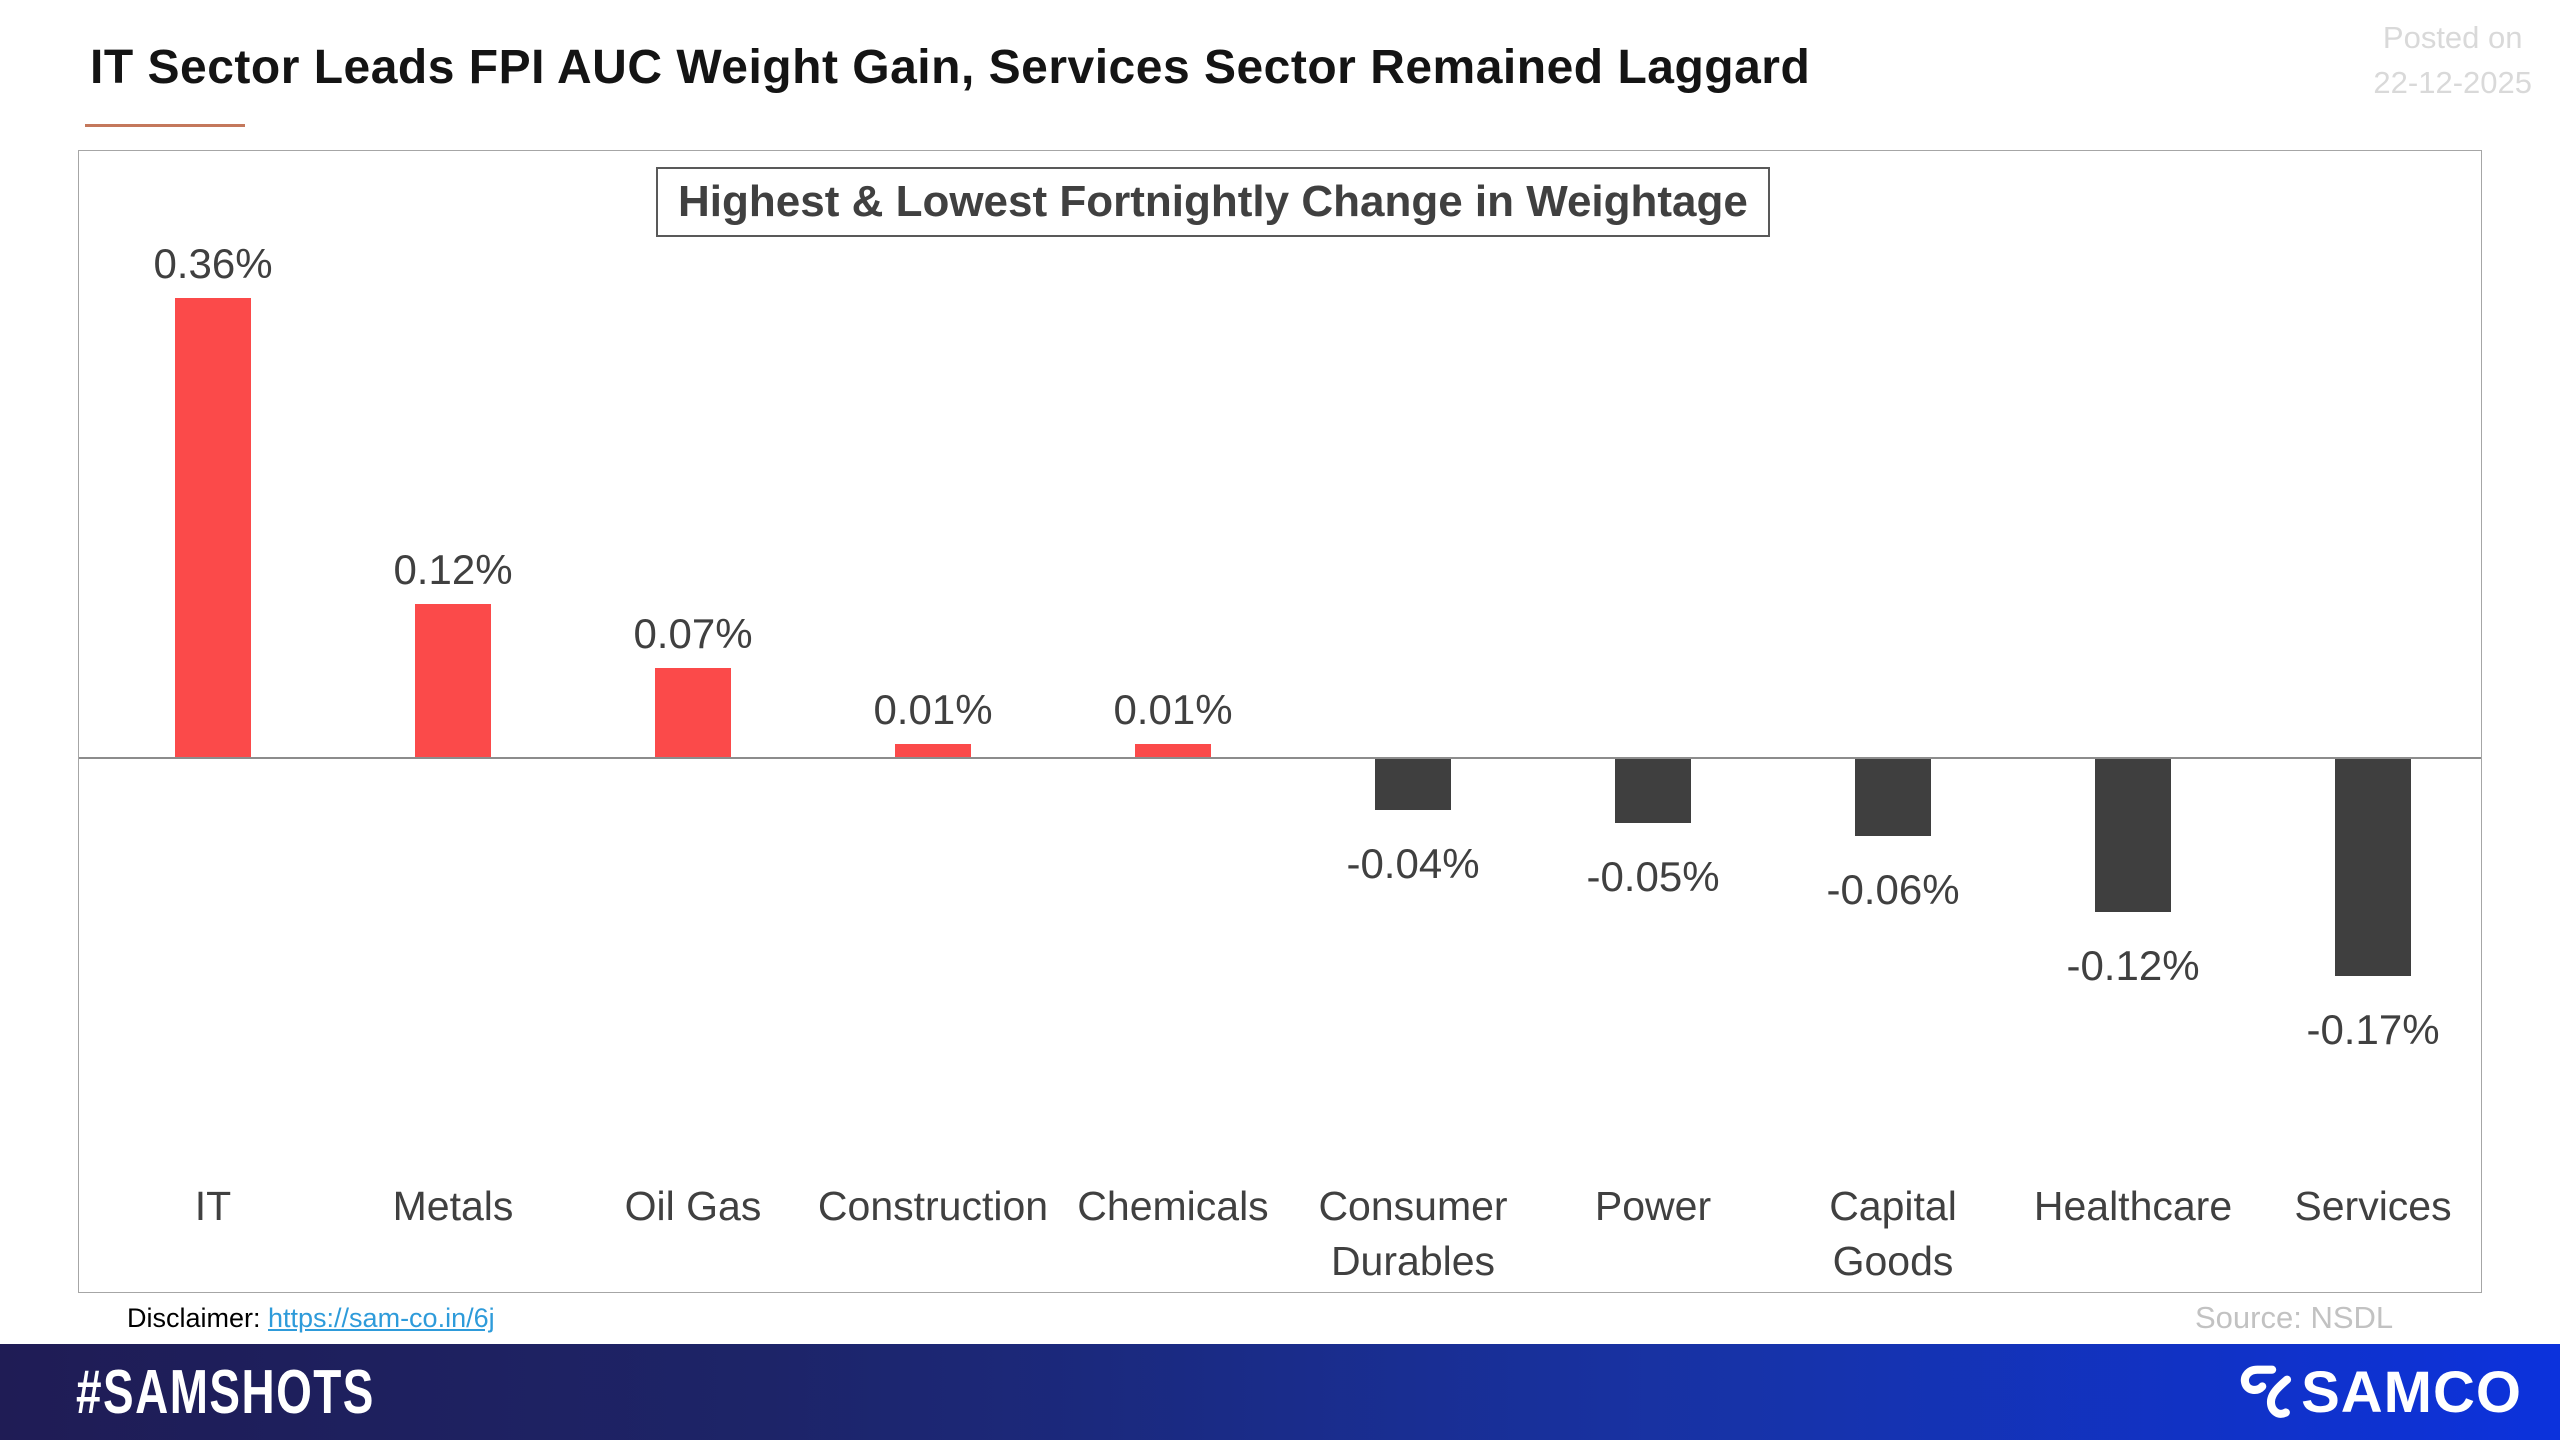  What do you see at coordinates (213, 263) in the screenshot?
I see `value-label-it: 0.36%` at bounding box center [213, 263].